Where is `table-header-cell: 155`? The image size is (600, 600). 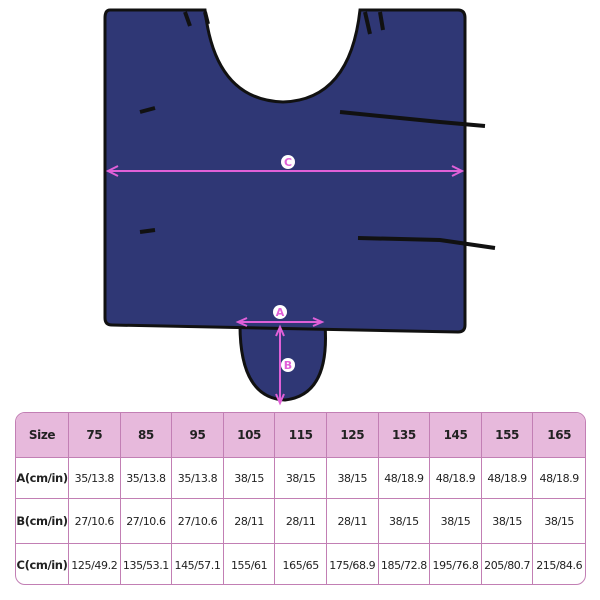
table-header-cell: 155 is located at coordinates (507, 435).